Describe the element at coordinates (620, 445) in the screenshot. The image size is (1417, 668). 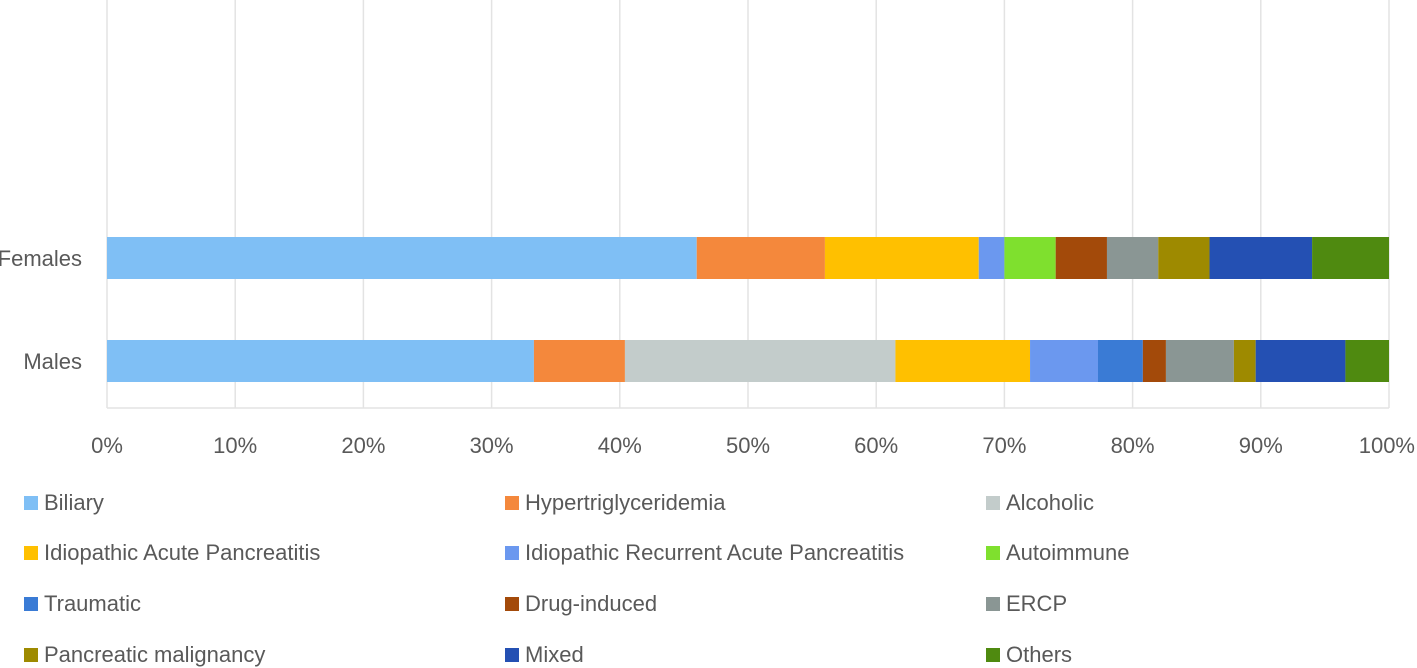
I see `x-tick-label: 40%` at that location.